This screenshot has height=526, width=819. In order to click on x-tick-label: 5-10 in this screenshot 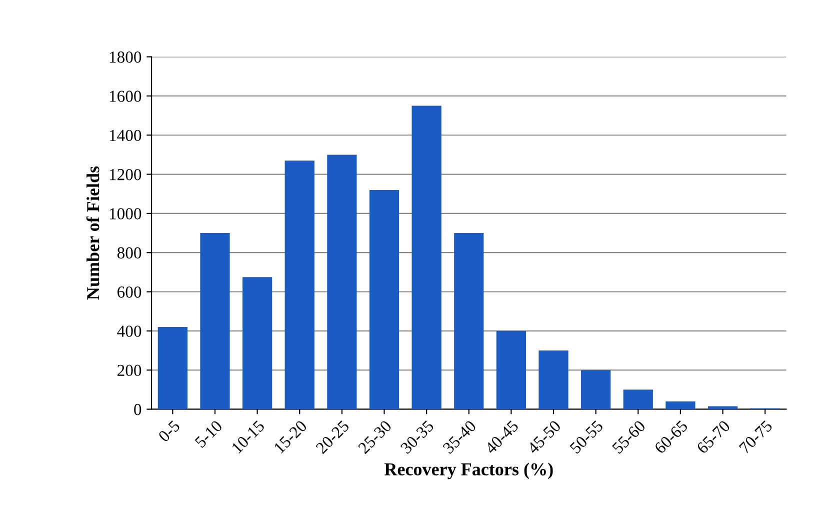, I will do `click(208, 434)`.